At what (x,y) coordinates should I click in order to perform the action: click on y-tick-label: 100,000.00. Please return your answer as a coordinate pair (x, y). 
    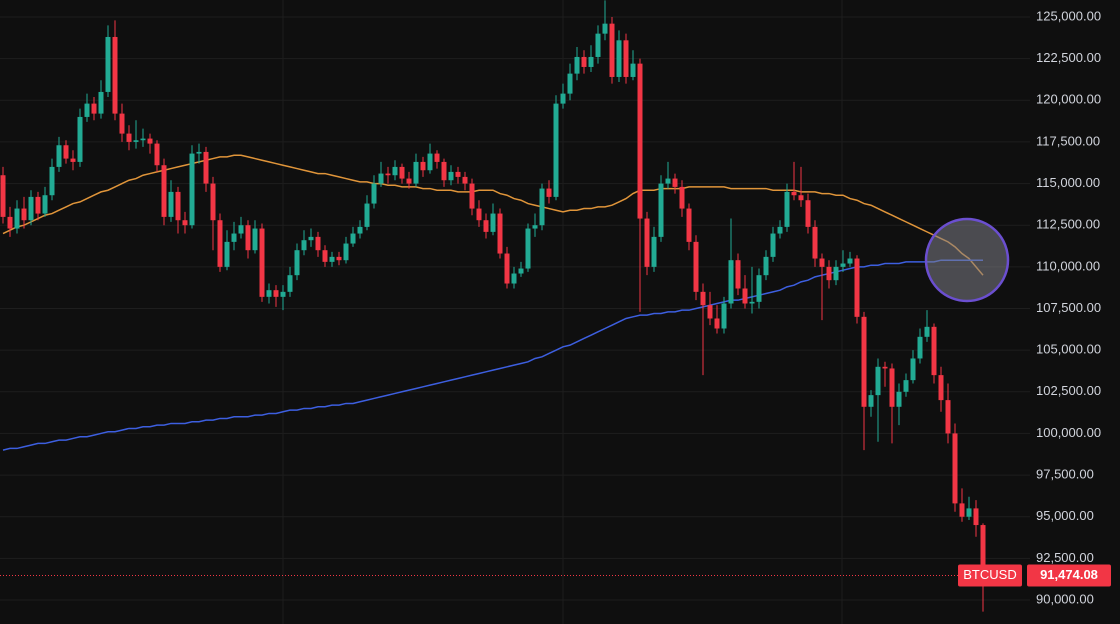
    Looking at the image, I should click on (1068, 432).